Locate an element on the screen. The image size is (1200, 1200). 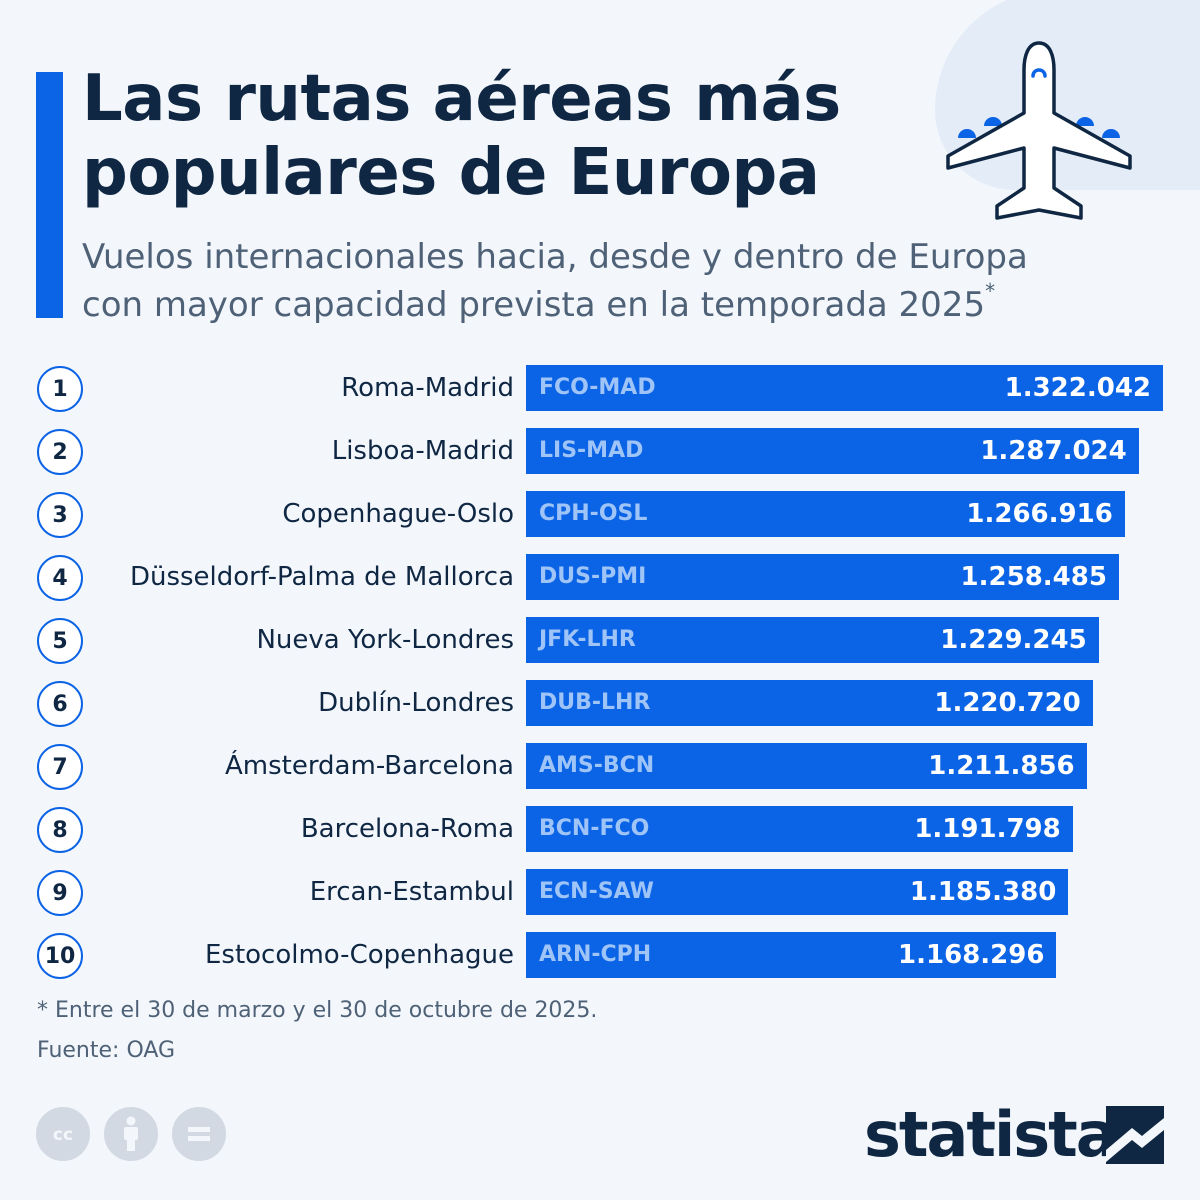
statista-logo-icon is located at coordinates (1135, 1135).